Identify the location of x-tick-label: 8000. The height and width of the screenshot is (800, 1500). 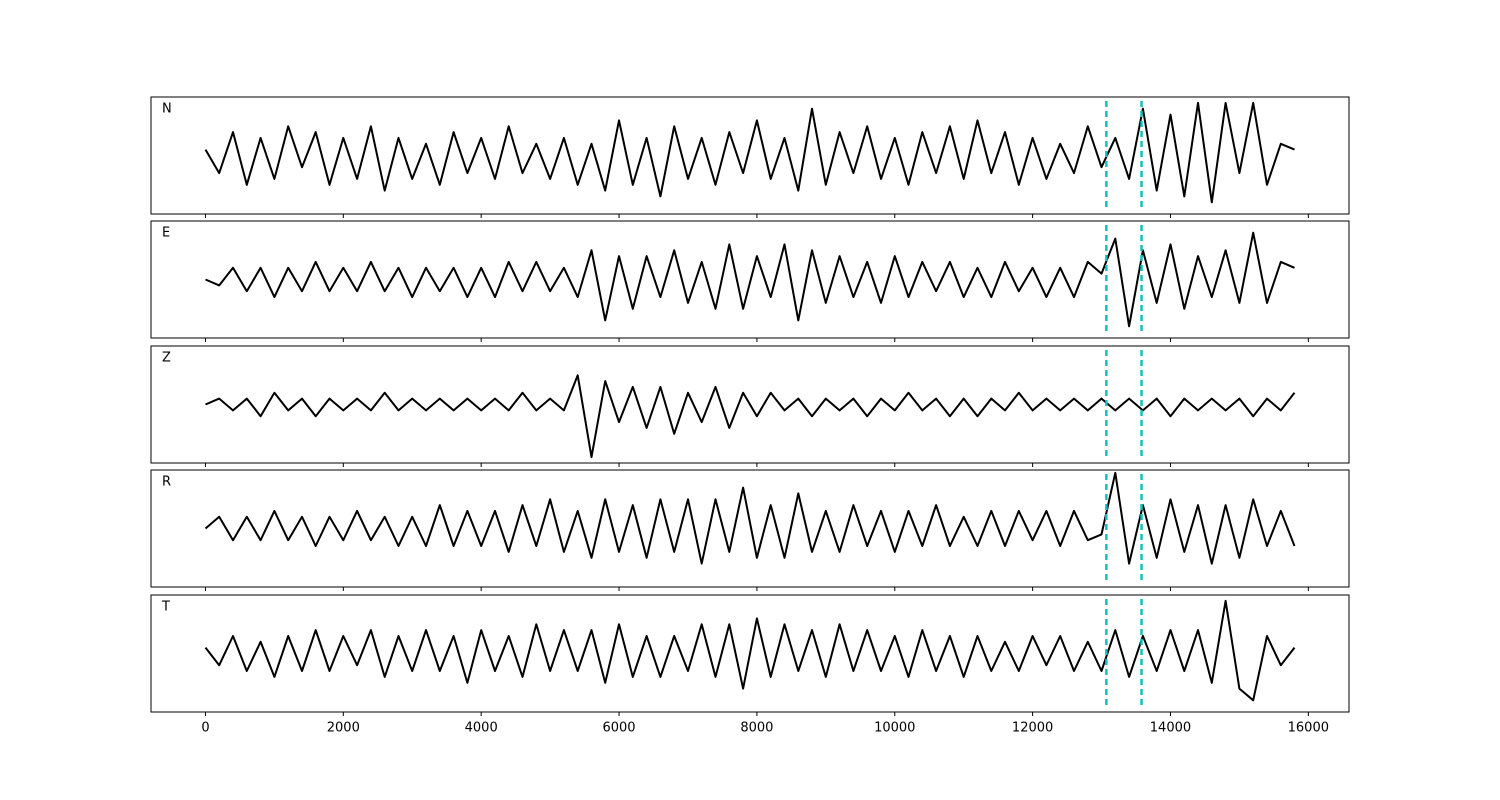
(756, 728).